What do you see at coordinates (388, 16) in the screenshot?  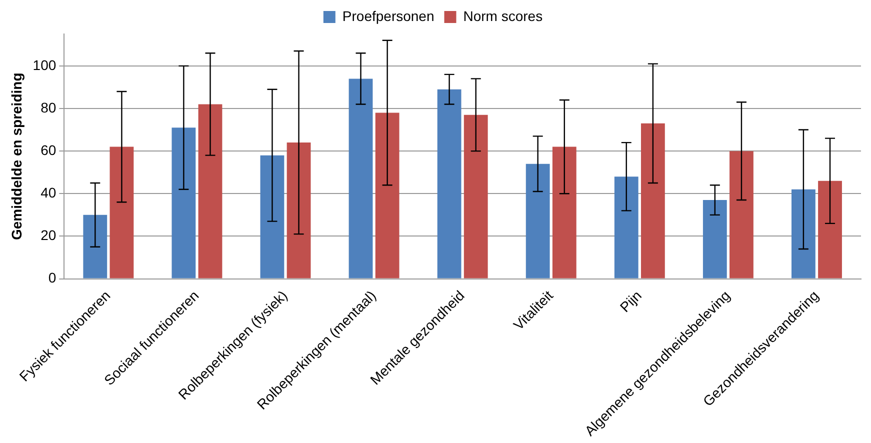 I see `legend-label: Proefpersonen` at bounding box center [388, 16].